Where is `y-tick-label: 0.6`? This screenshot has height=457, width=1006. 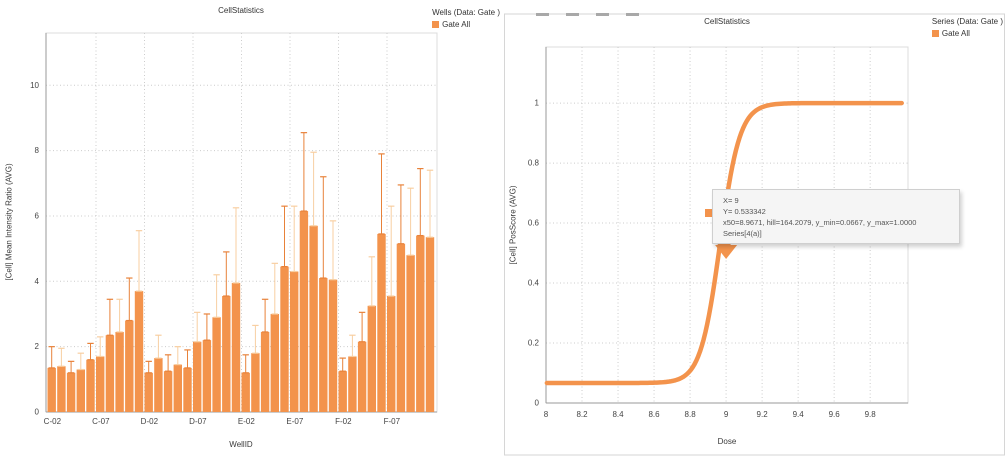 y-tick-label: 0.6 is located at coordinates (534, 223).